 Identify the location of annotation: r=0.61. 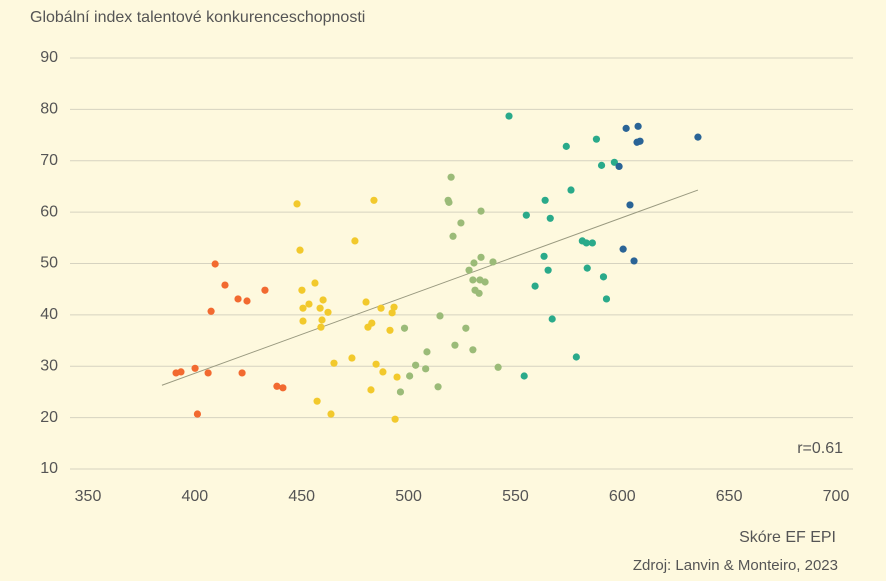
(820, 448).